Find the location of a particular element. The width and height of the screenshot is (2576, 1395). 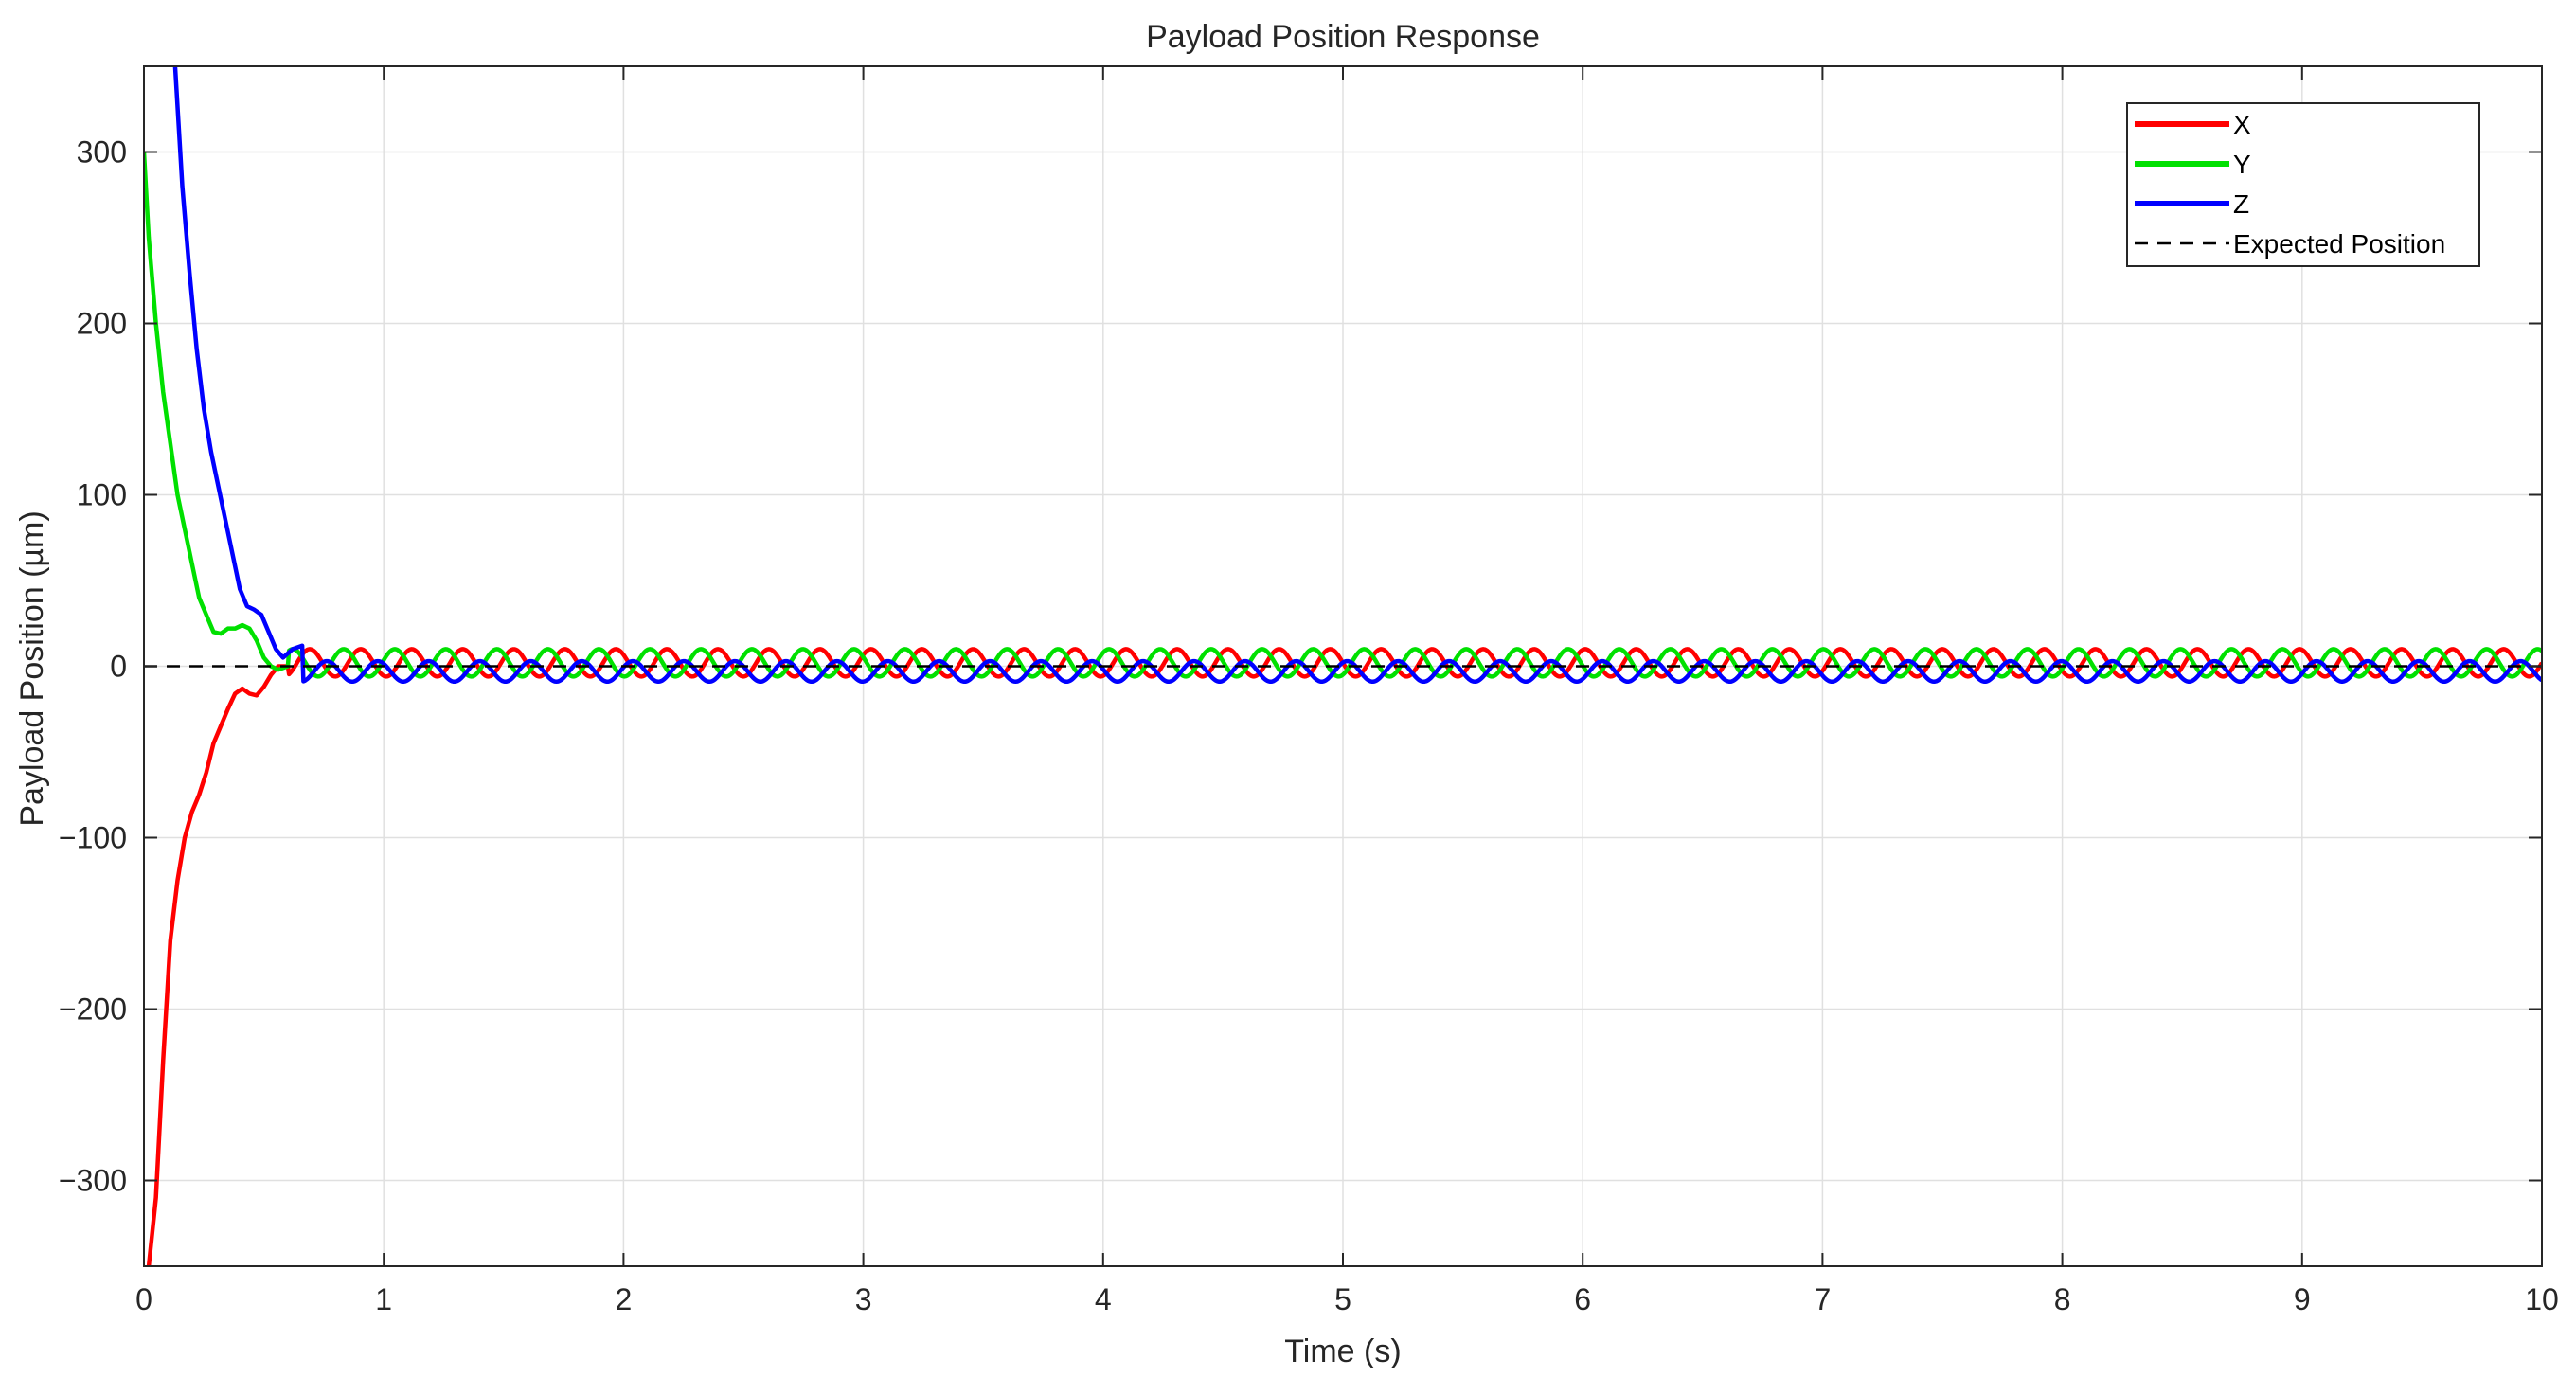

legend-box is located at coordinates (2303, 184).